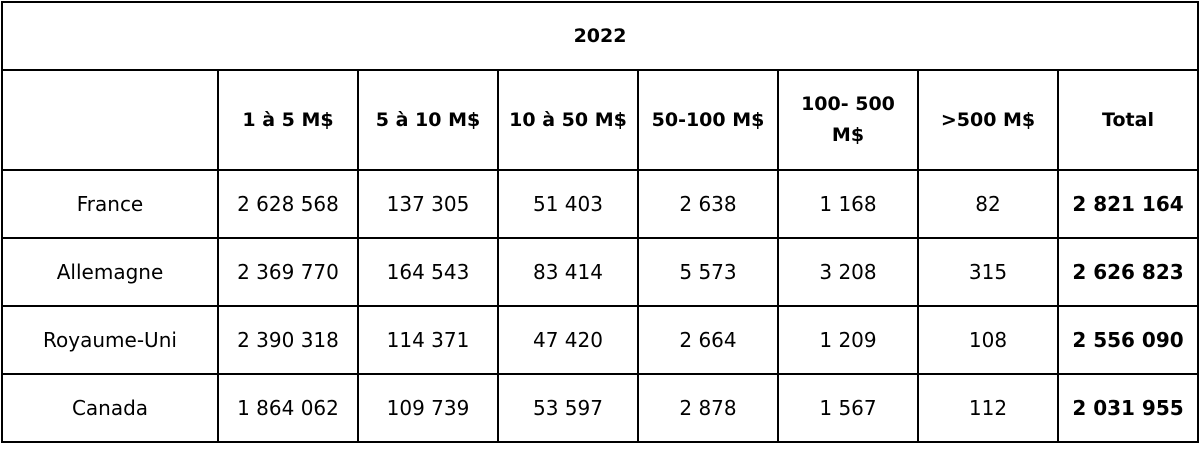 Image resolution: width=1200 pixels, height=451 pixels. Describe the element at coordinates (428, 340) in the screenshot. I see `table-cell: 114 371` at that location.